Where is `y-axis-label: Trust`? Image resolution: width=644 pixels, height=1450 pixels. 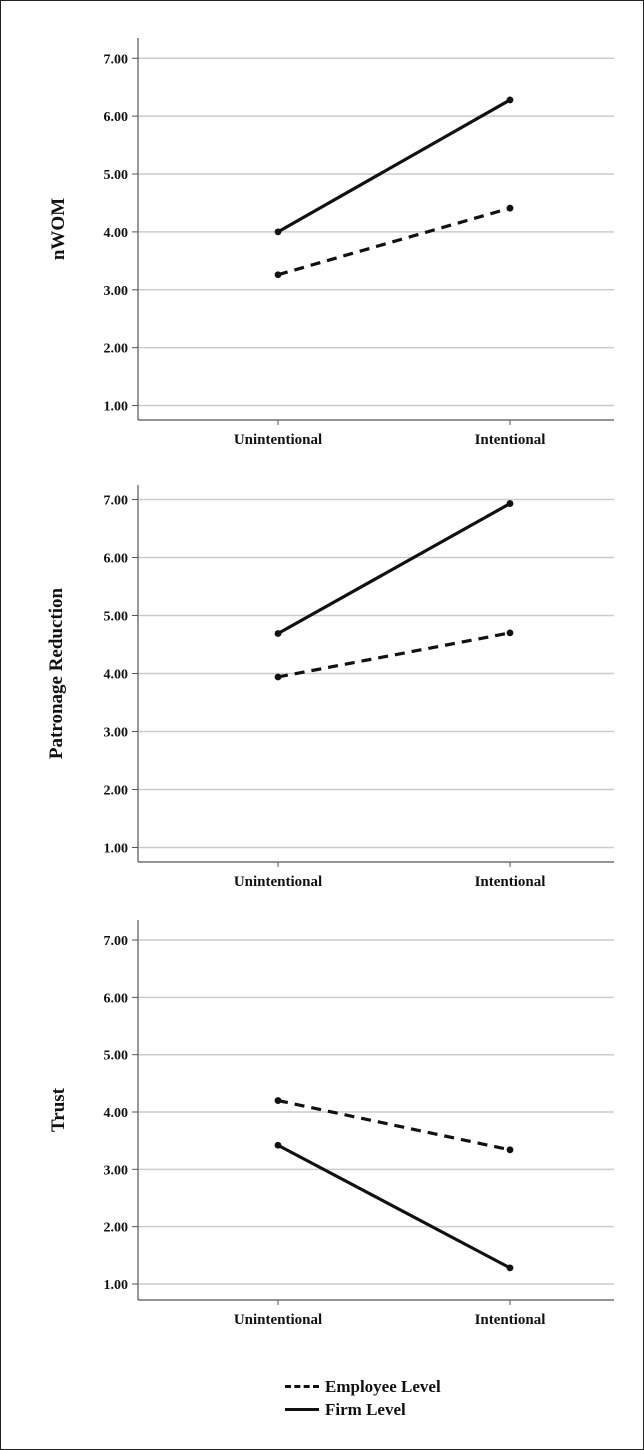
y-axis-label: Trust is located at coordinates (58, 1109).